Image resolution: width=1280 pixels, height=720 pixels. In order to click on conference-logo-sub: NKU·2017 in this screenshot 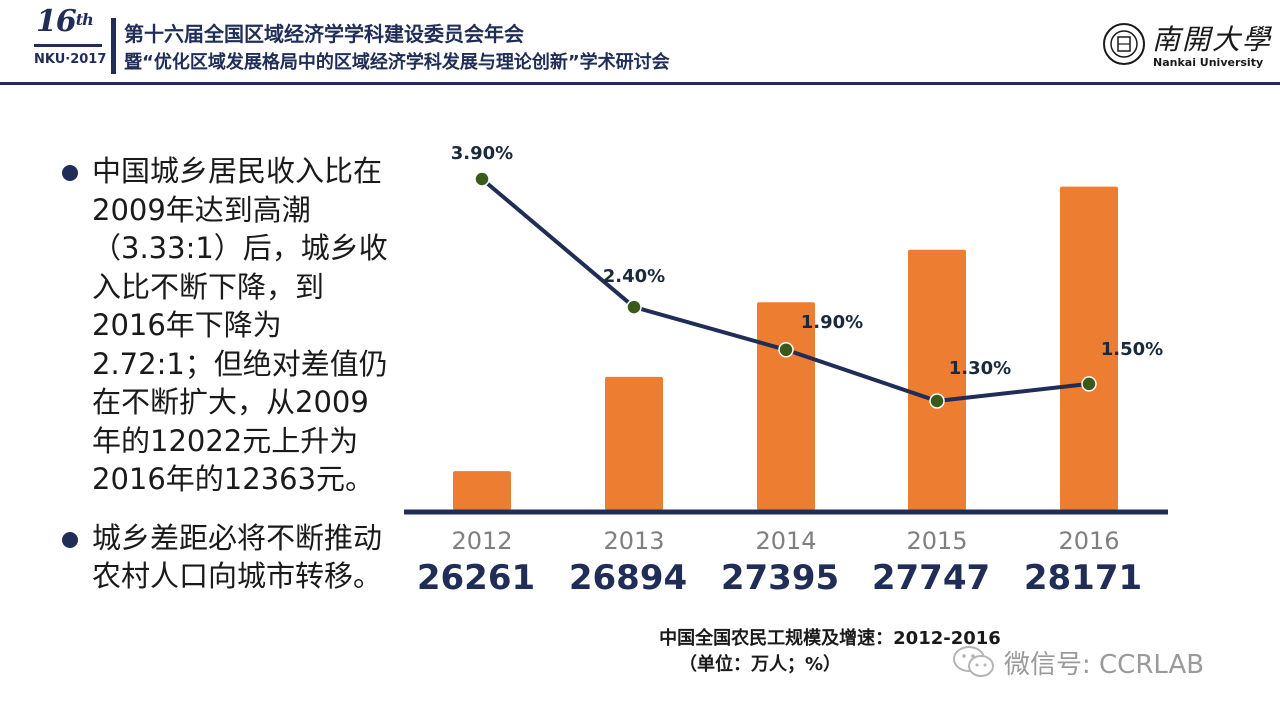, I will do `click(70, 59)`.